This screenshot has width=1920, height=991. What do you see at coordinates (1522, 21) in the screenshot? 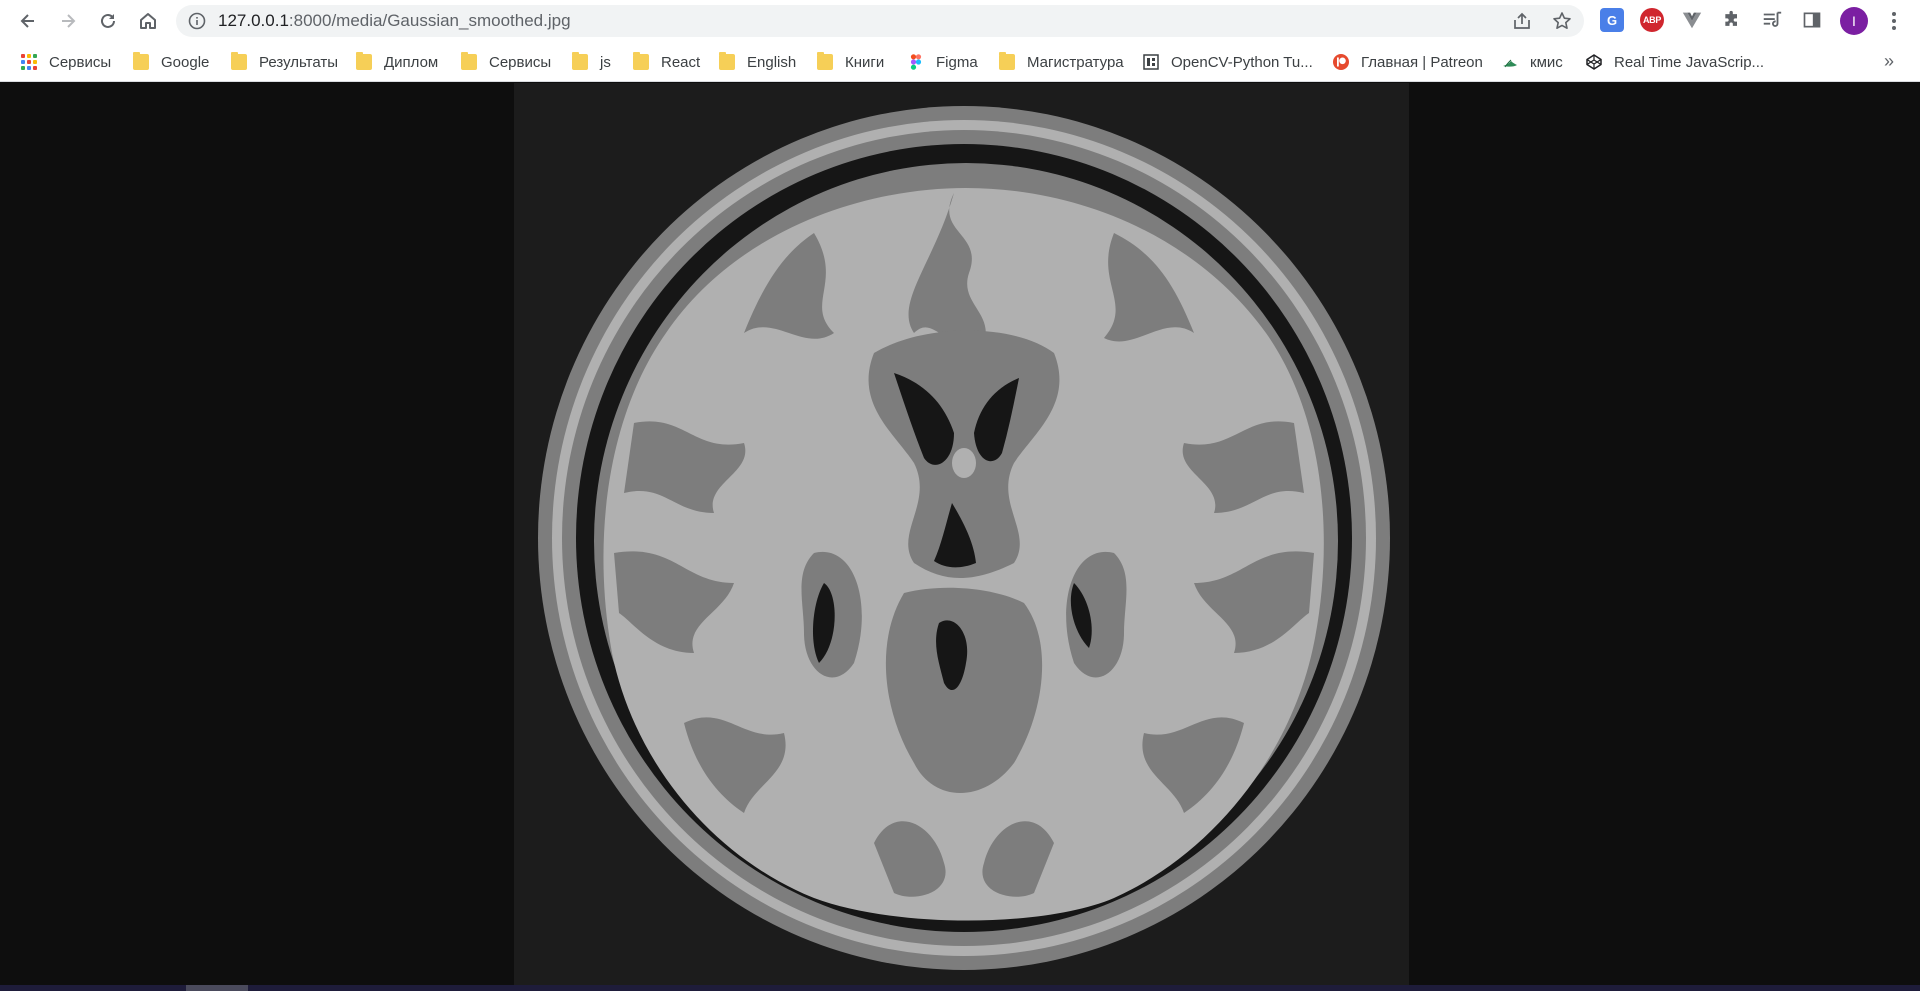
I see `share-icon` at bounding box center [1522, 21].